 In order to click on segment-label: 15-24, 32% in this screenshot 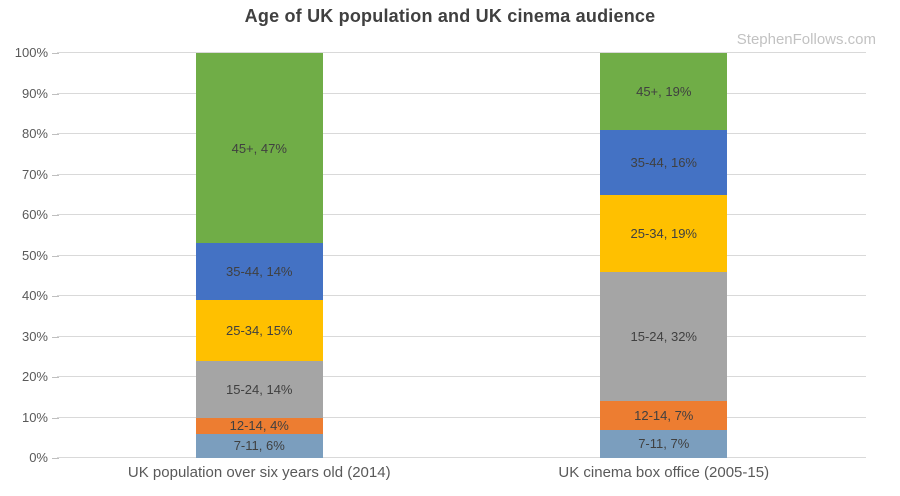, I will do `click(664, 337)`.